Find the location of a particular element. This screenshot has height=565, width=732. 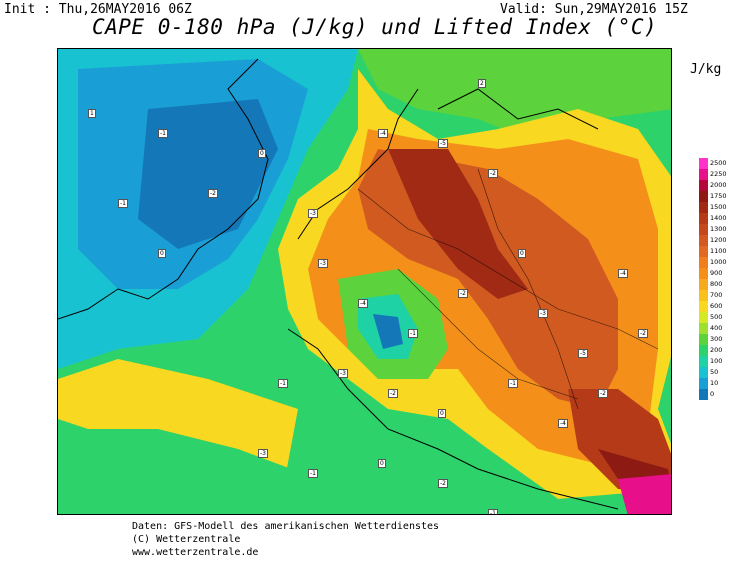

coastline-britain is located at coordinates (163, 189).